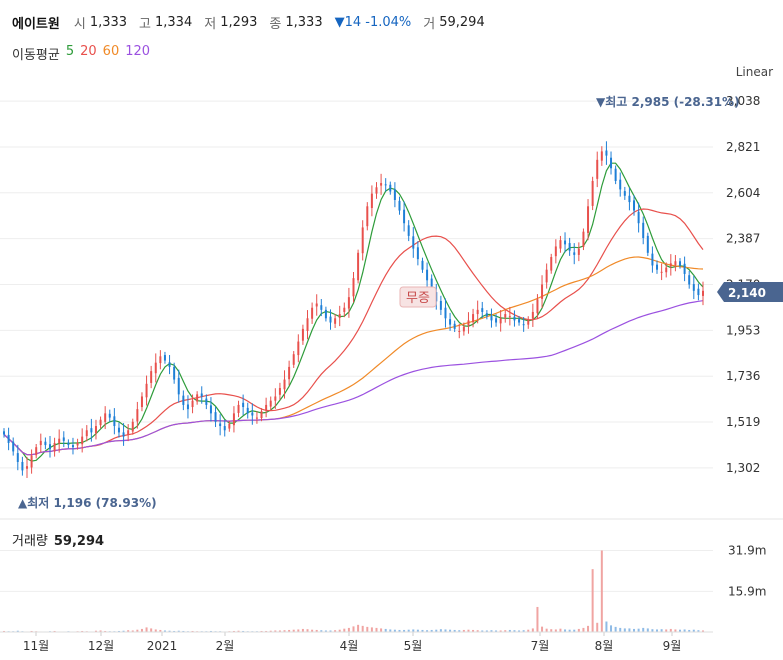 This screenshot has height=660, width=783. What do you see at coordinates (743, 376) in the screenshot?
I see `y-tick-label: 1,736` at bounding box center [743, 376].